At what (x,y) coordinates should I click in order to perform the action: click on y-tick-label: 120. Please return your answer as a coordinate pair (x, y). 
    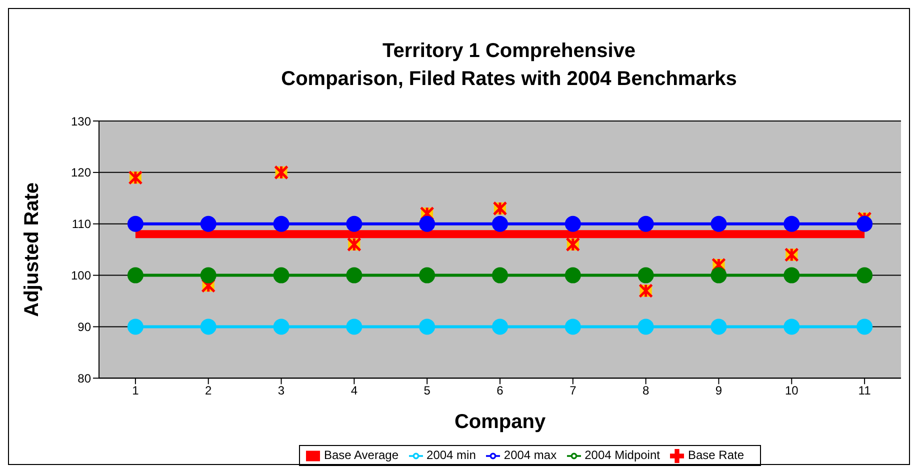
    Looking at the image, I should click on (81, 173).